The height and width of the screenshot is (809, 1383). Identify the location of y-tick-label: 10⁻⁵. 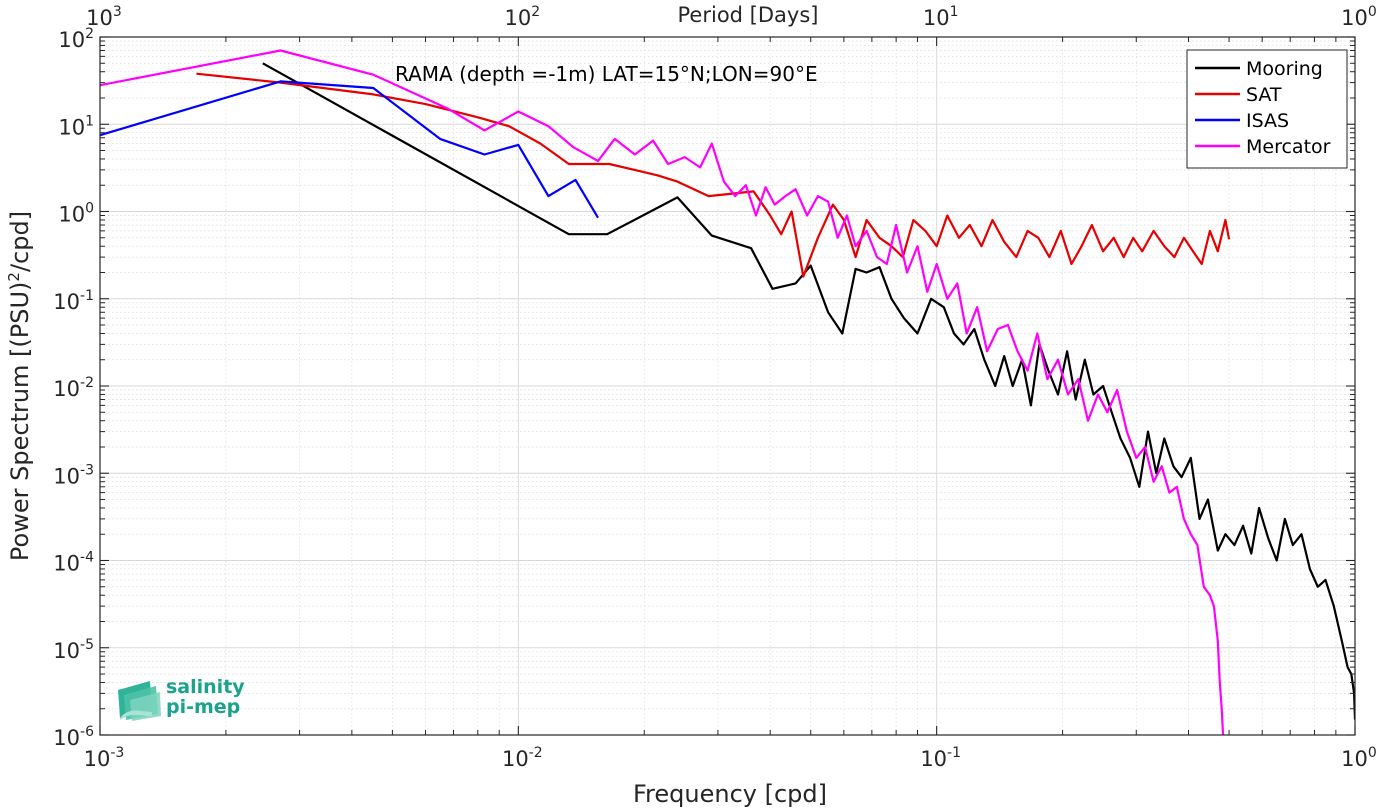
(73, 650).